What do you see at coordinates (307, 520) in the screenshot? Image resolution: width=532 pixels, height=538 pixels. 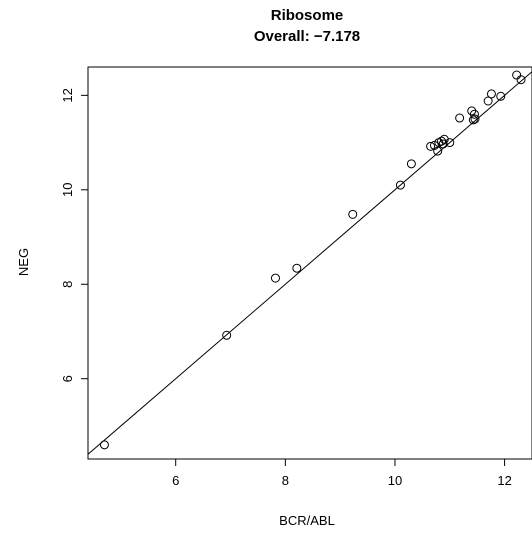 I see `x-axis-label: BCR/ABL` at bounding box center [307, 520].